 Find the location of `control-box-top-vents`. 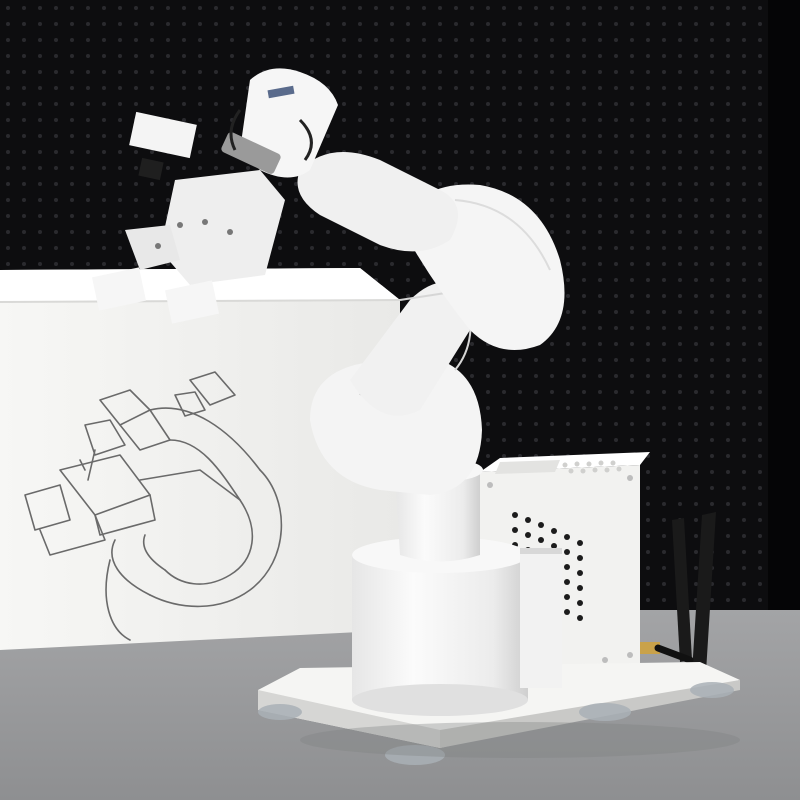

control-box-top-vents is located at coordinates (592, 467).